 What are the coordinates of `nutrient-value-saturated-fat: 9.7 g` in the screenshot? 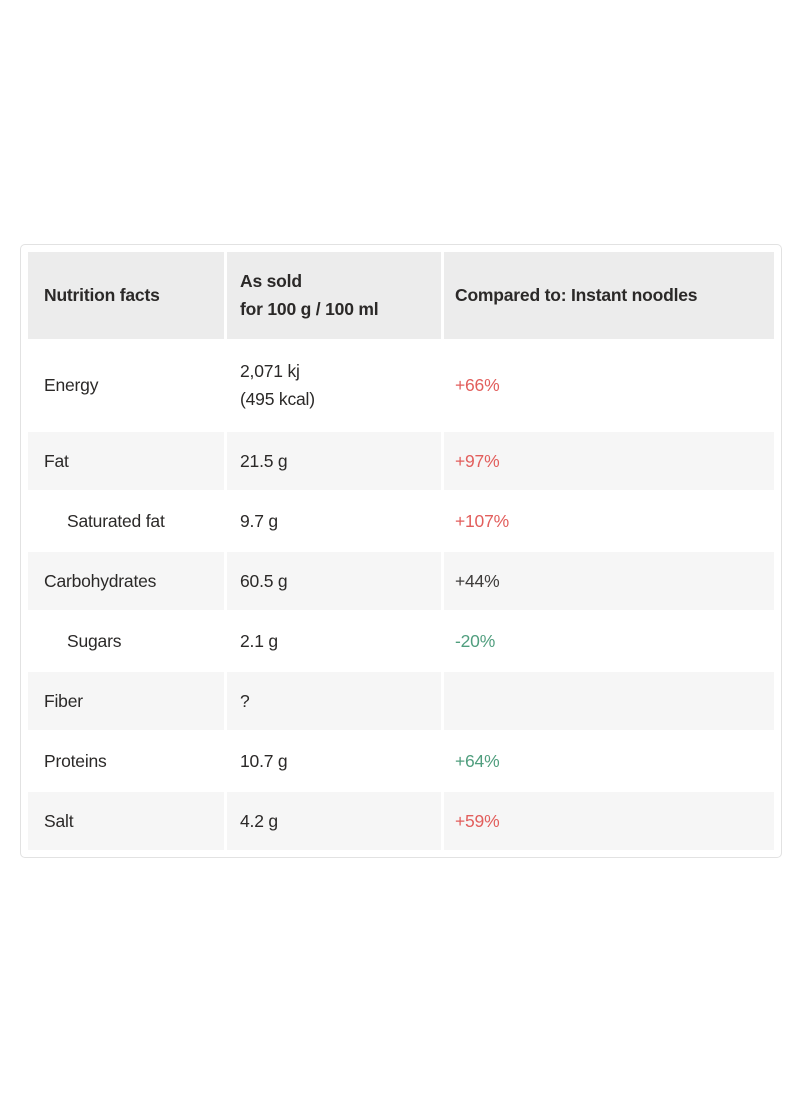 It's located at (334, 521).